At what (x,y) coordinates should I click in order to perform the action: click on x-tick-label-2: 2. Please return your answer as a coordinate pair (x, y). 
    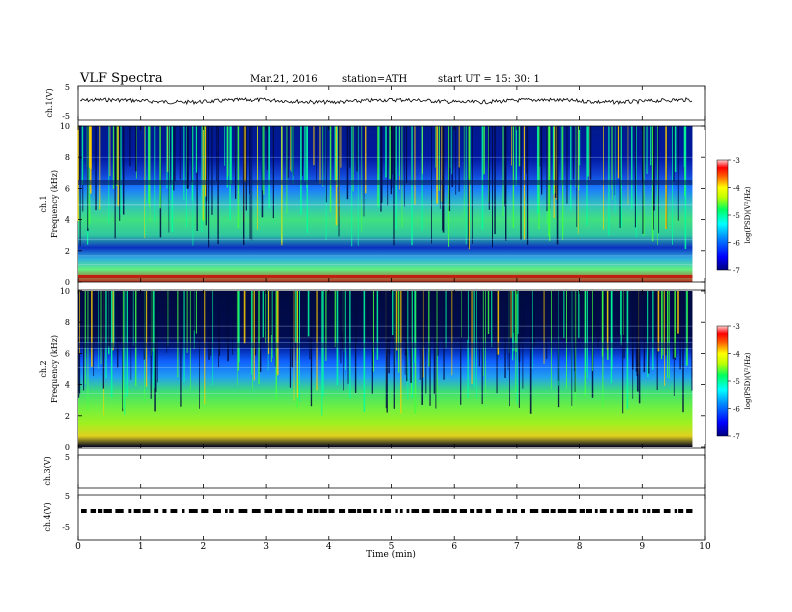
    Looking at the image, I should click on (204, 547).